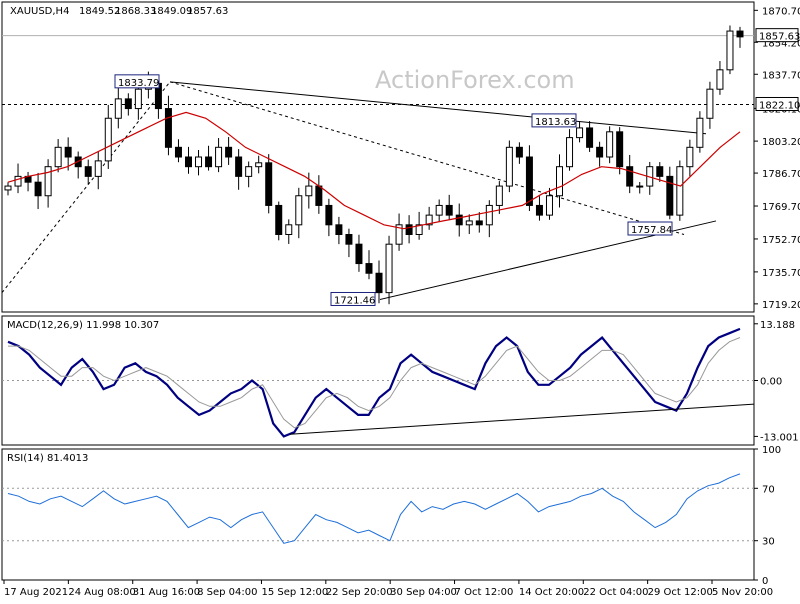 The image size is (800, 604). What do you see at coordinates (781, 240) in the screenshot?
I see `price-y-tick-label: 1752.70` at bounding box center [781, 240].